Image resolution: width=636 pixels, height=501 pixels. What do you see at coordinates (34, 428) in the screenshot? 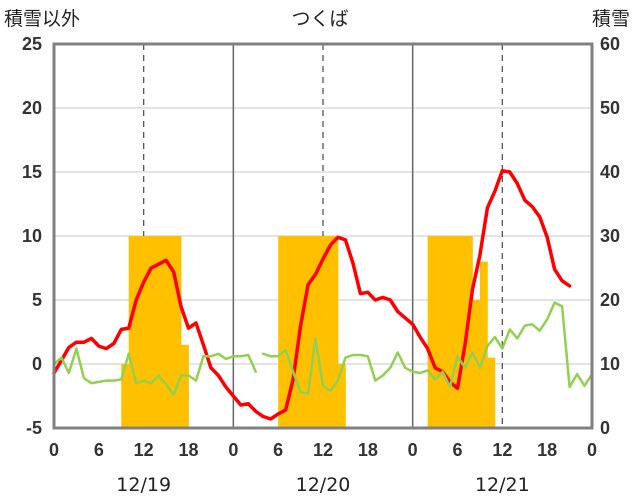
I see `left-tick-label: -5` at bounding box center [34, 428].